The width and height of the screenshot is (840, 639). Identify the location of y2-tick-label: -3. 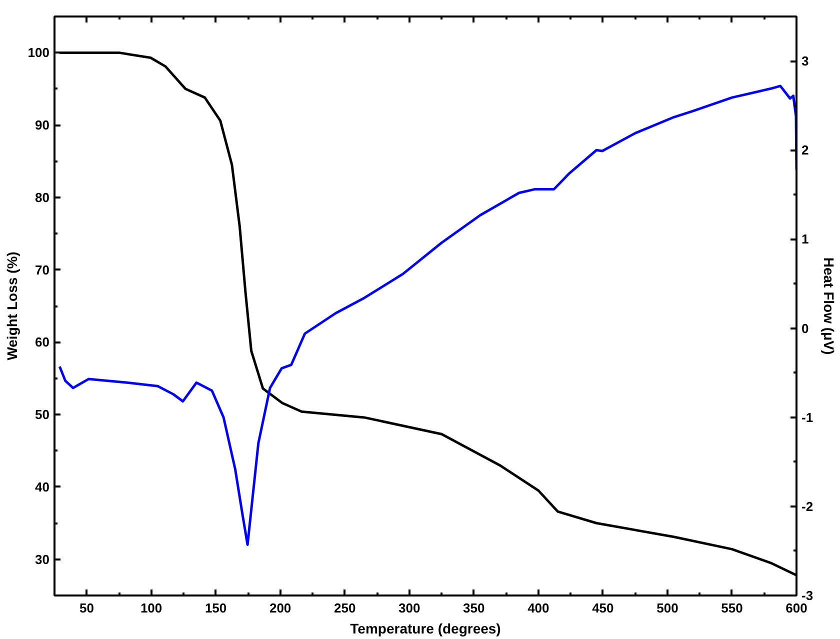
(808, 595).